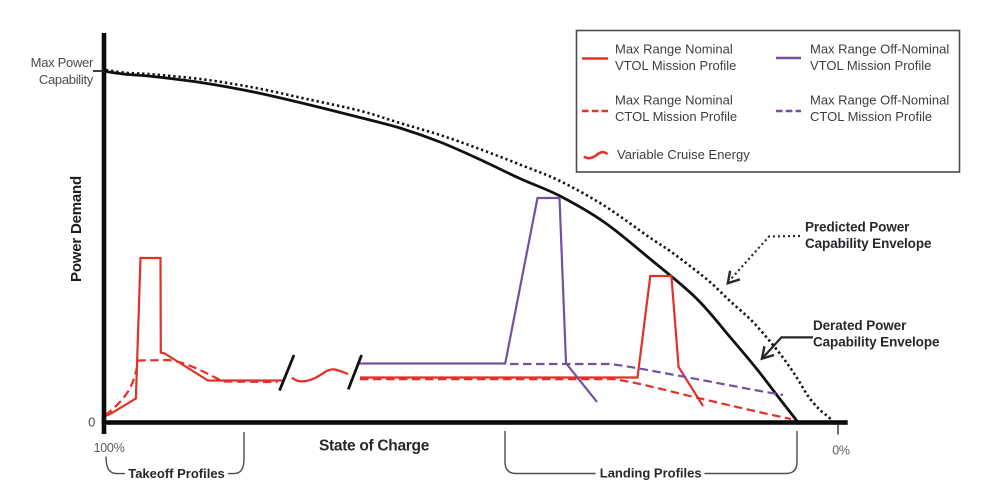 The height and width of the screenshot is (495, 1000). Describe the element at coordinates (109, 448) in the screenshot. I see `svg-text: 100%` at that location.